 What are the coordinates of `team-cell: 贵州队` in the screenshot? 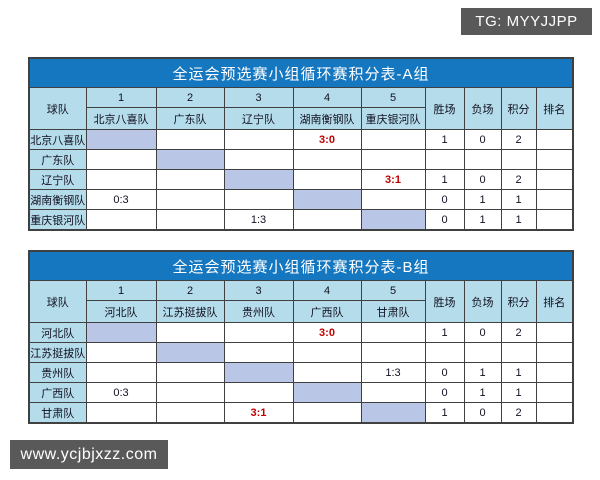 It's located at (57, 372).